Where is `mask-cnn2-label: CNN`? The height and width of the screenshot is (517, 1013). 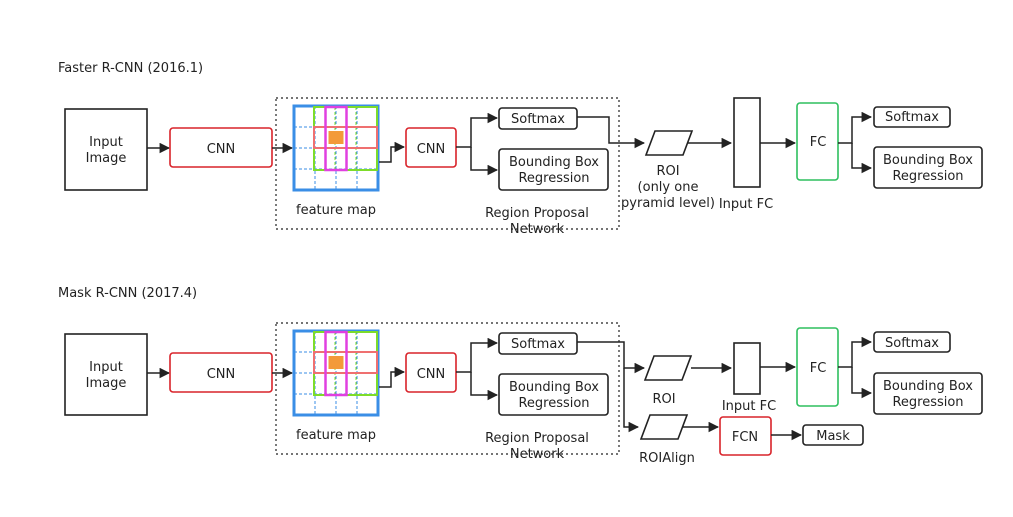 mask-cnn2-label: CNN is located at coordinates (431, 374).